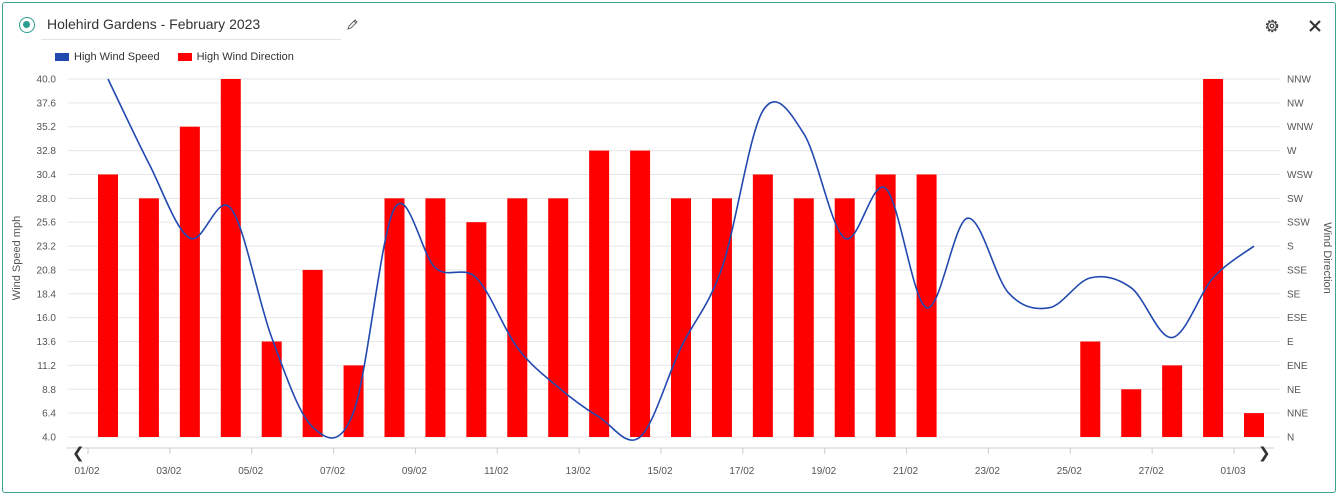  Describe the element at coordinates (1298, 223) in the screenshot. I see `right-tick-label: SSW` at that location.